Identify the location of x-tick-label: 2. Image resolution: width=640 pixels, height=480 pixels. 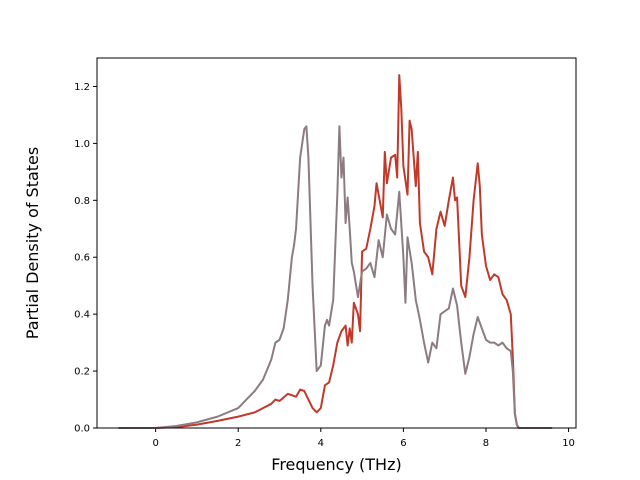
(238, 443).